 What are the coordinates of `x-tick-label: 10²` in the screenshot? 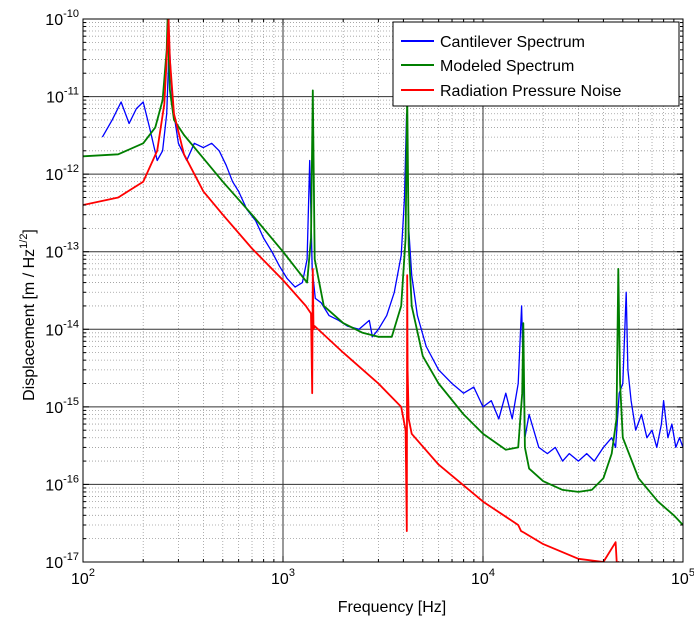 It's located at (83, 577).